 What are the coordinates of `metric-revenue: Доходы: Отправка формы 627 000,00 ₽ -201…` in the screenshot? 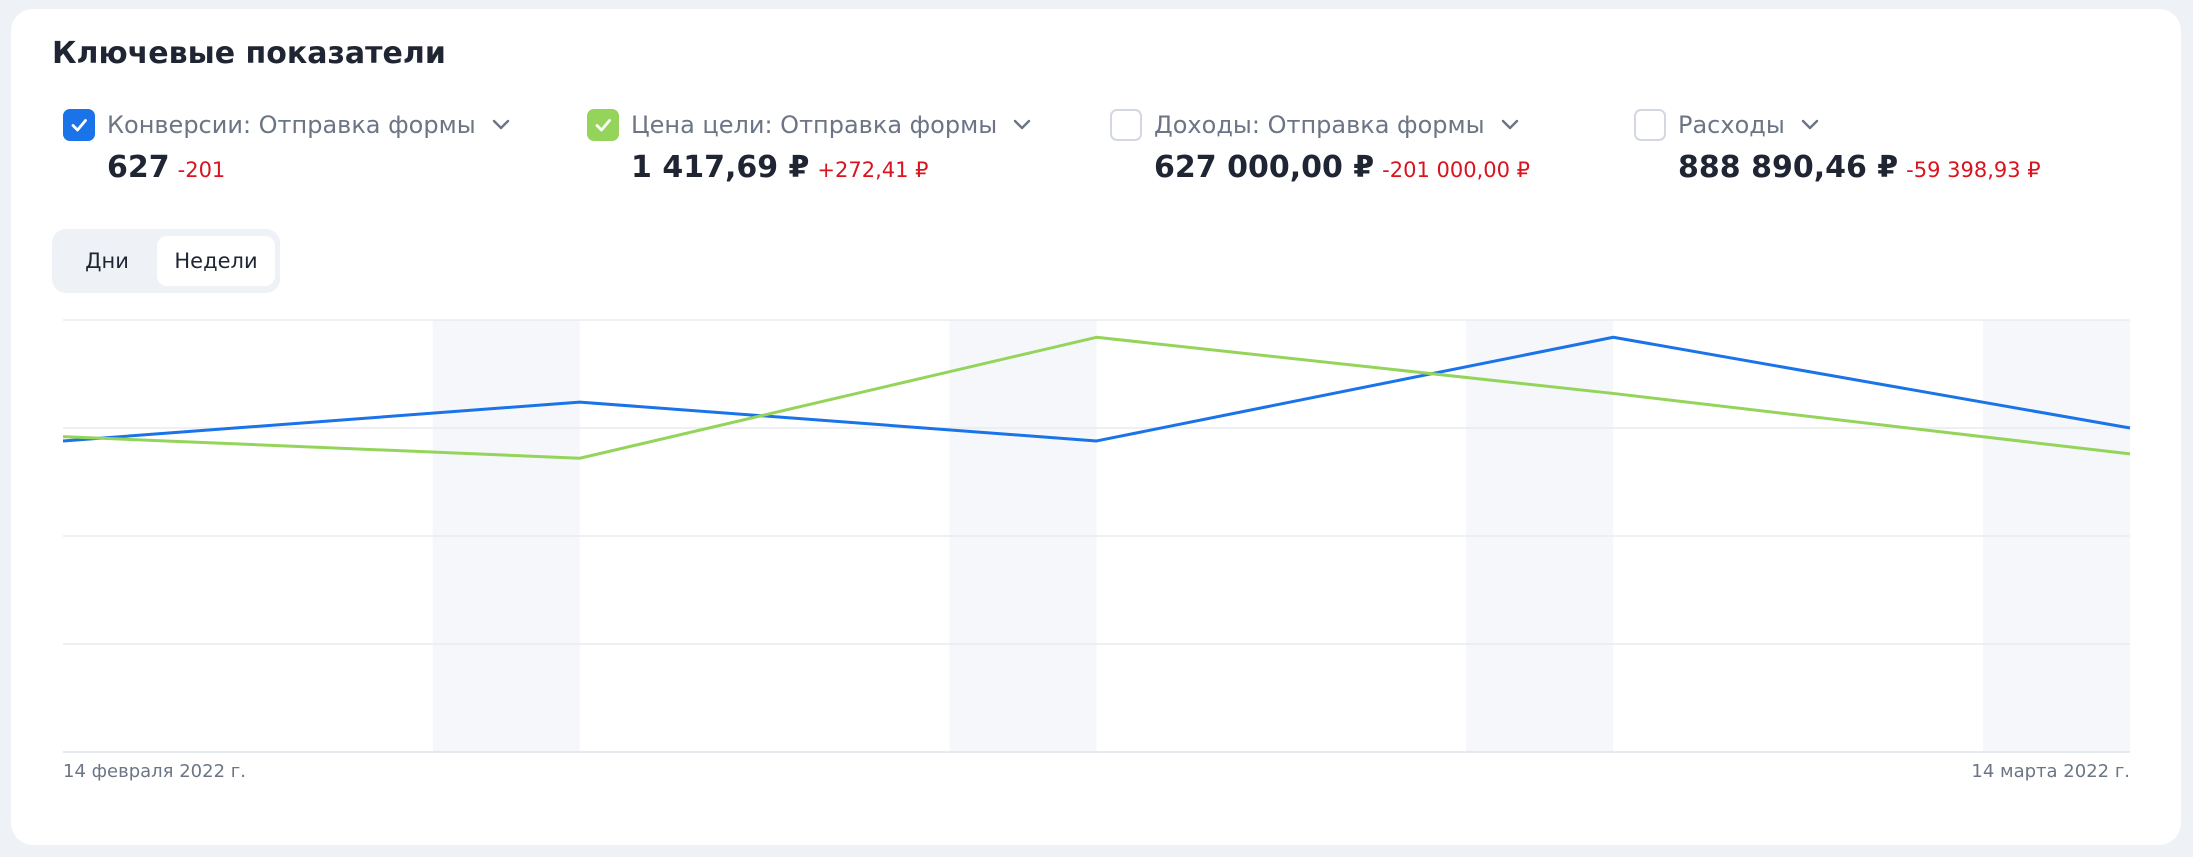 It's located at (1320, 146).